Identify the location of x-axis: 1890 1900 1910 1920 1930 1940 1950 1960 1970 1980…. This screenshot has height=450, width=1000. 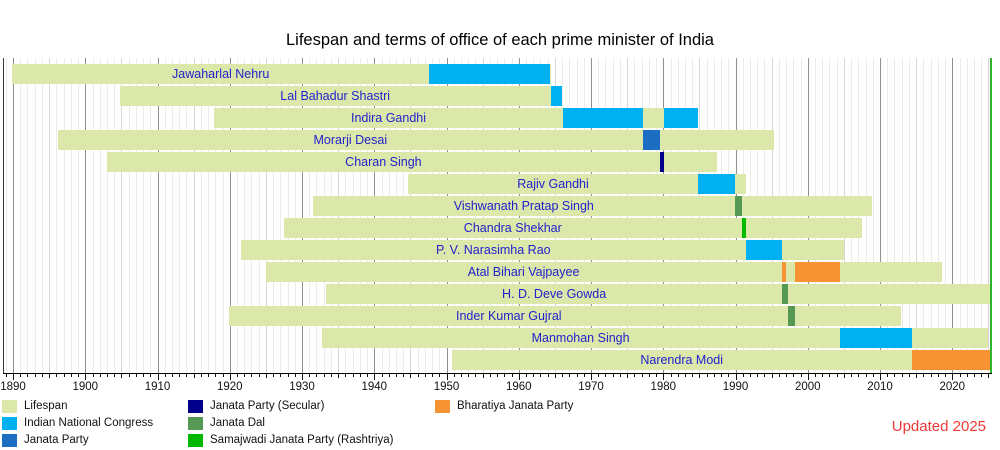
(496, 385).